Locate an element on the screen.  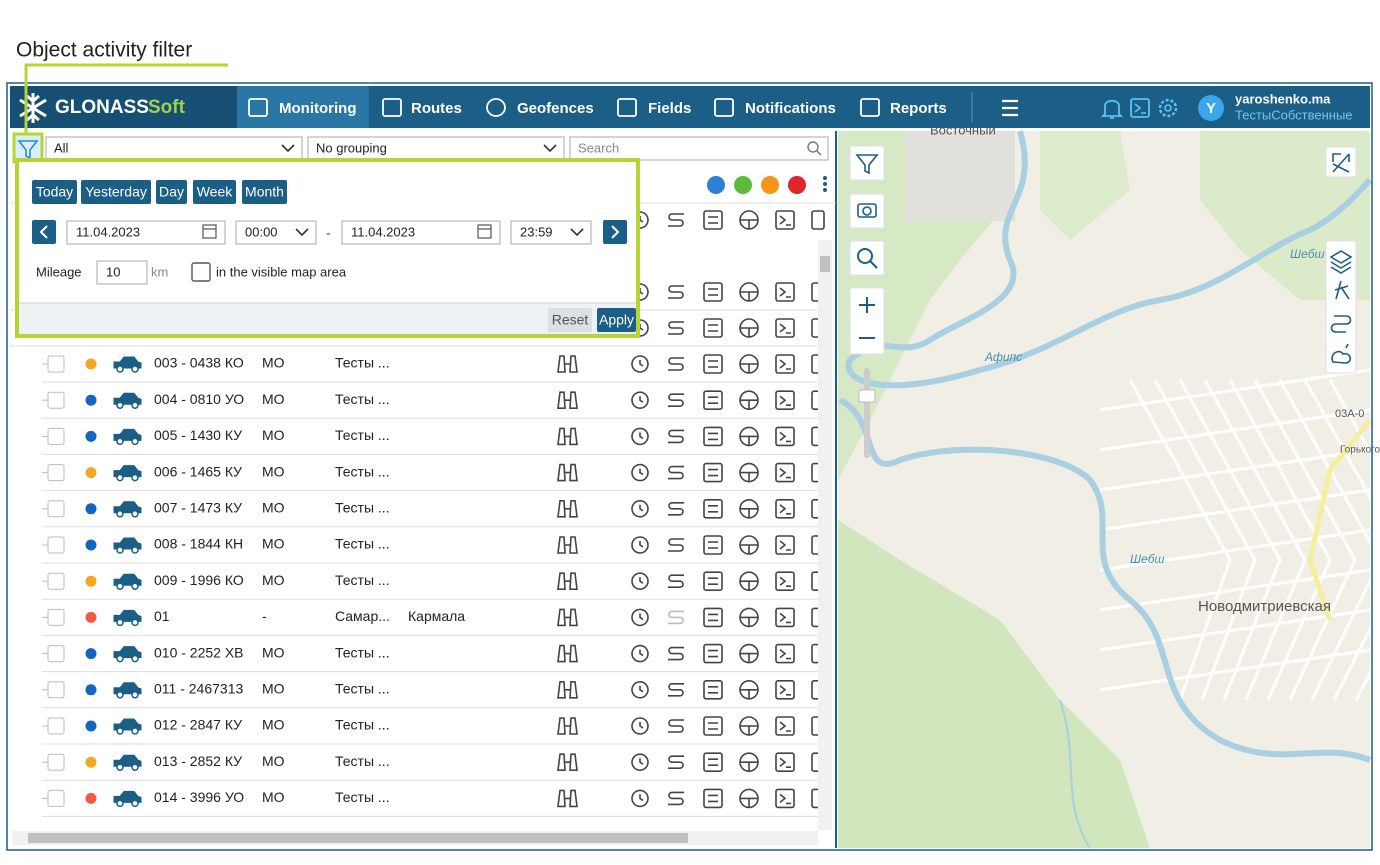
v-scroll-thumb is located at coordinates (825, 264).